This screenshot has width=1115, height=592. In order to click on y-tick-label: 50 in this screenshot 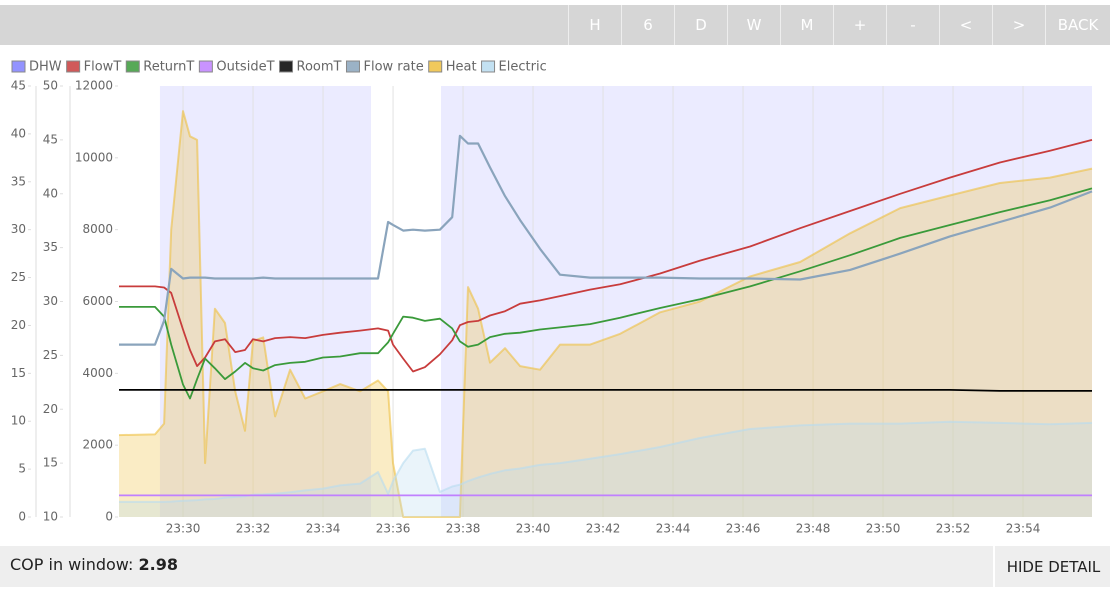, I will do `click(50, 86)`.